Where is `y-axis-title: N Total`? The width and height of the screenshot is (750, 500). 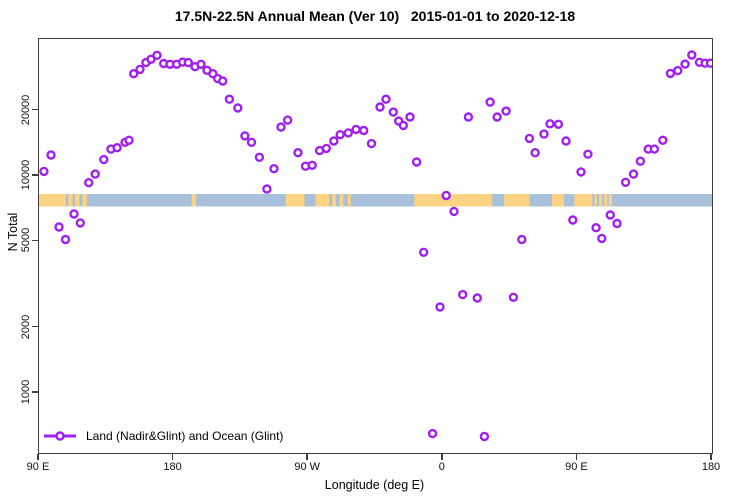 y-axis-title: N Total is located at coordinates (13, 232).